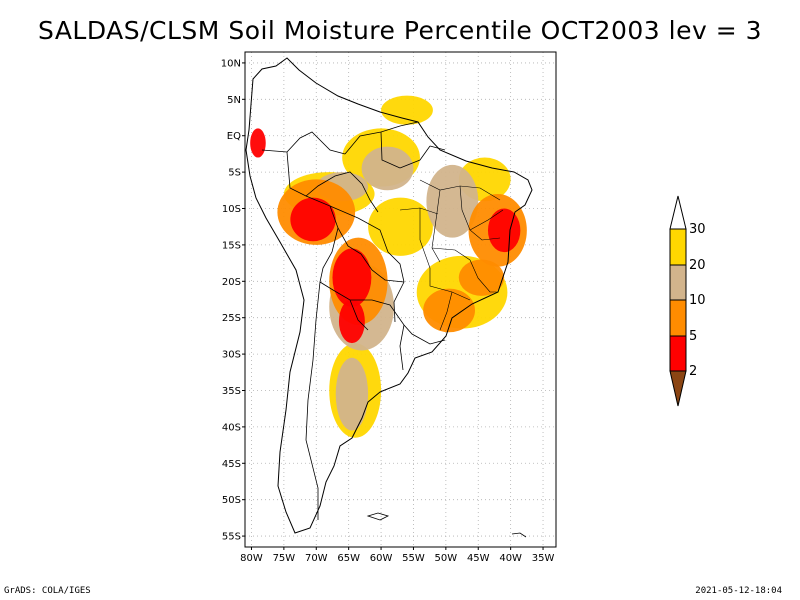  What do you see at coordinates (233, 300) in the screenshot?
I see `latitude-axis: 10N 5N EQ 5S 10S 15S 20S 25S 30S 35S 40S 45S 50S 55S` at bounding box center [233, 300].